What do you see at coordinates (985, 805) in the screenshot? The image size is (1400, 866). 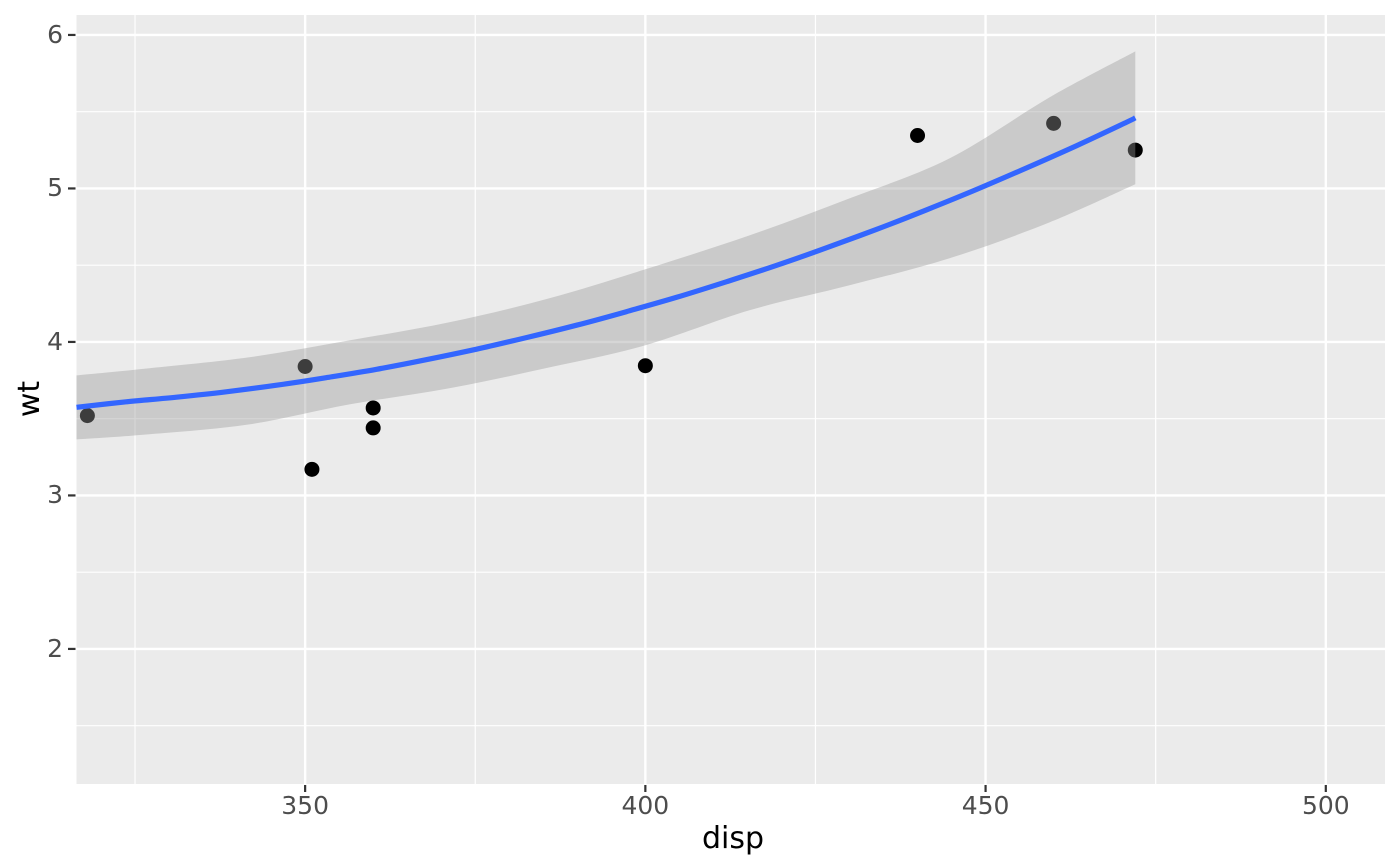 I see `x-tick-label: 450` at bounding box center [985, 805].